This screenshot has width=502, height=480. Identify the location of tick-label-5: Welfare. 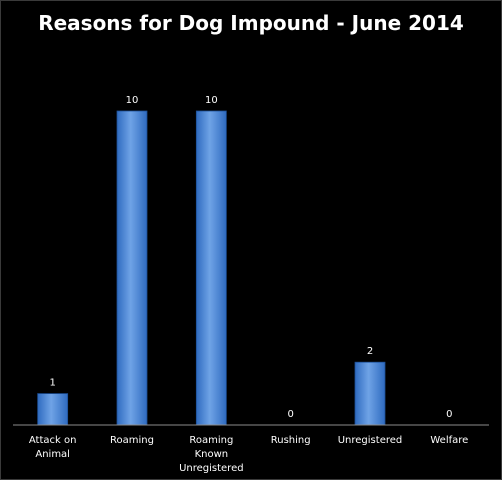
(449, 440).